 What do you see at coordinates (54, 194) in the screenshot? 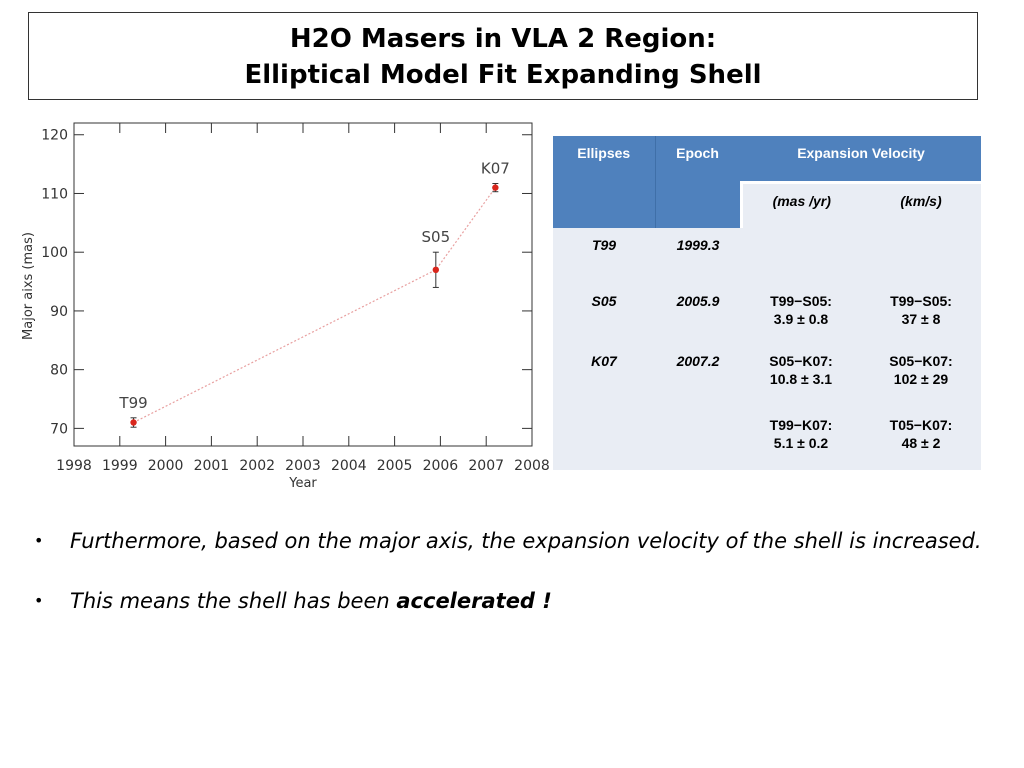
I see `y-tick-label: 110` at bounding box center [54, 194].